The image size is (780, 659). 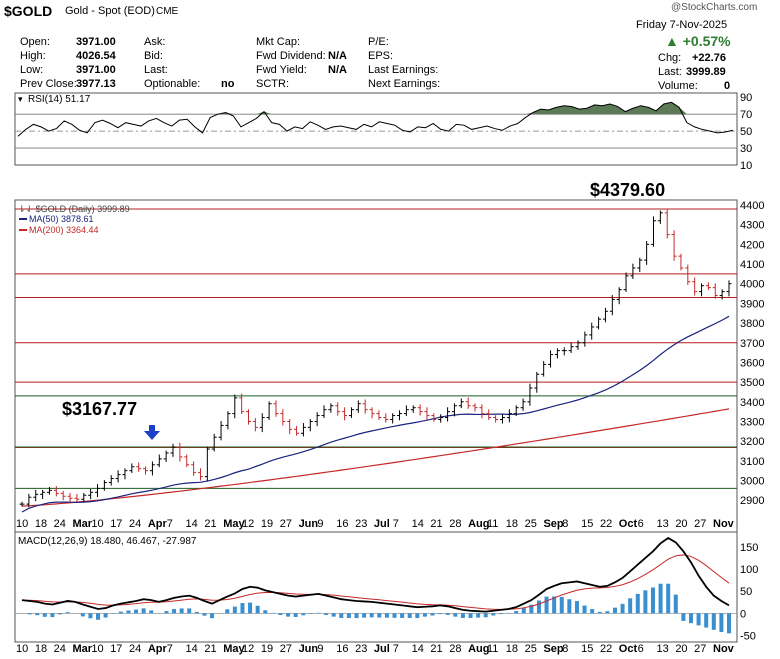 What do you see at coordinates (752, 482) in the screenshot?
I see `price-tick-label: 3000` at bounding box center [752, 482].